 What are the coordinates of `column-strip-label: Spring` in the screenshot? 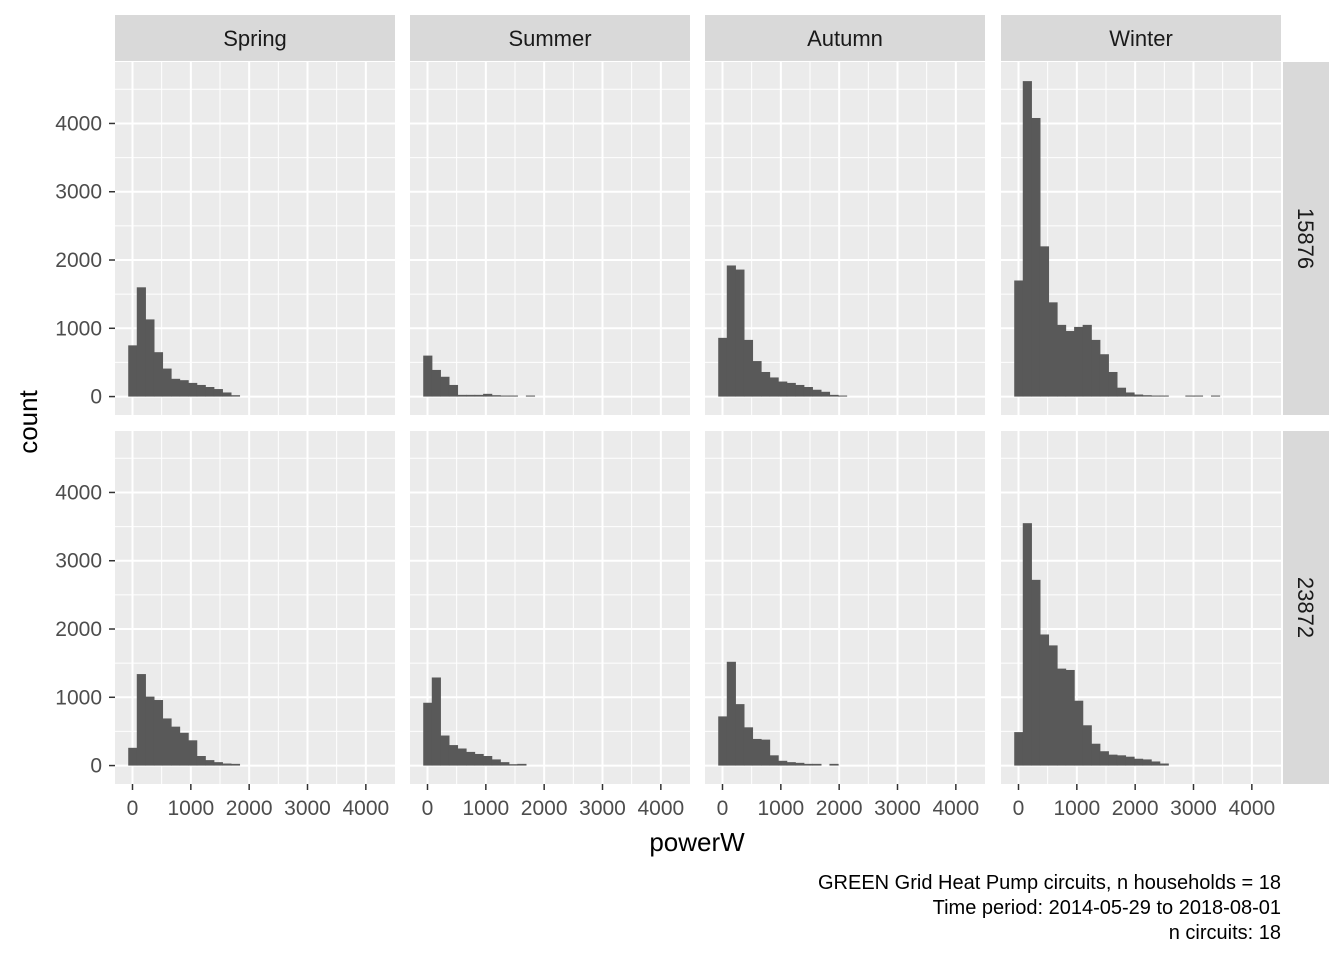 It's located at (255, 38).